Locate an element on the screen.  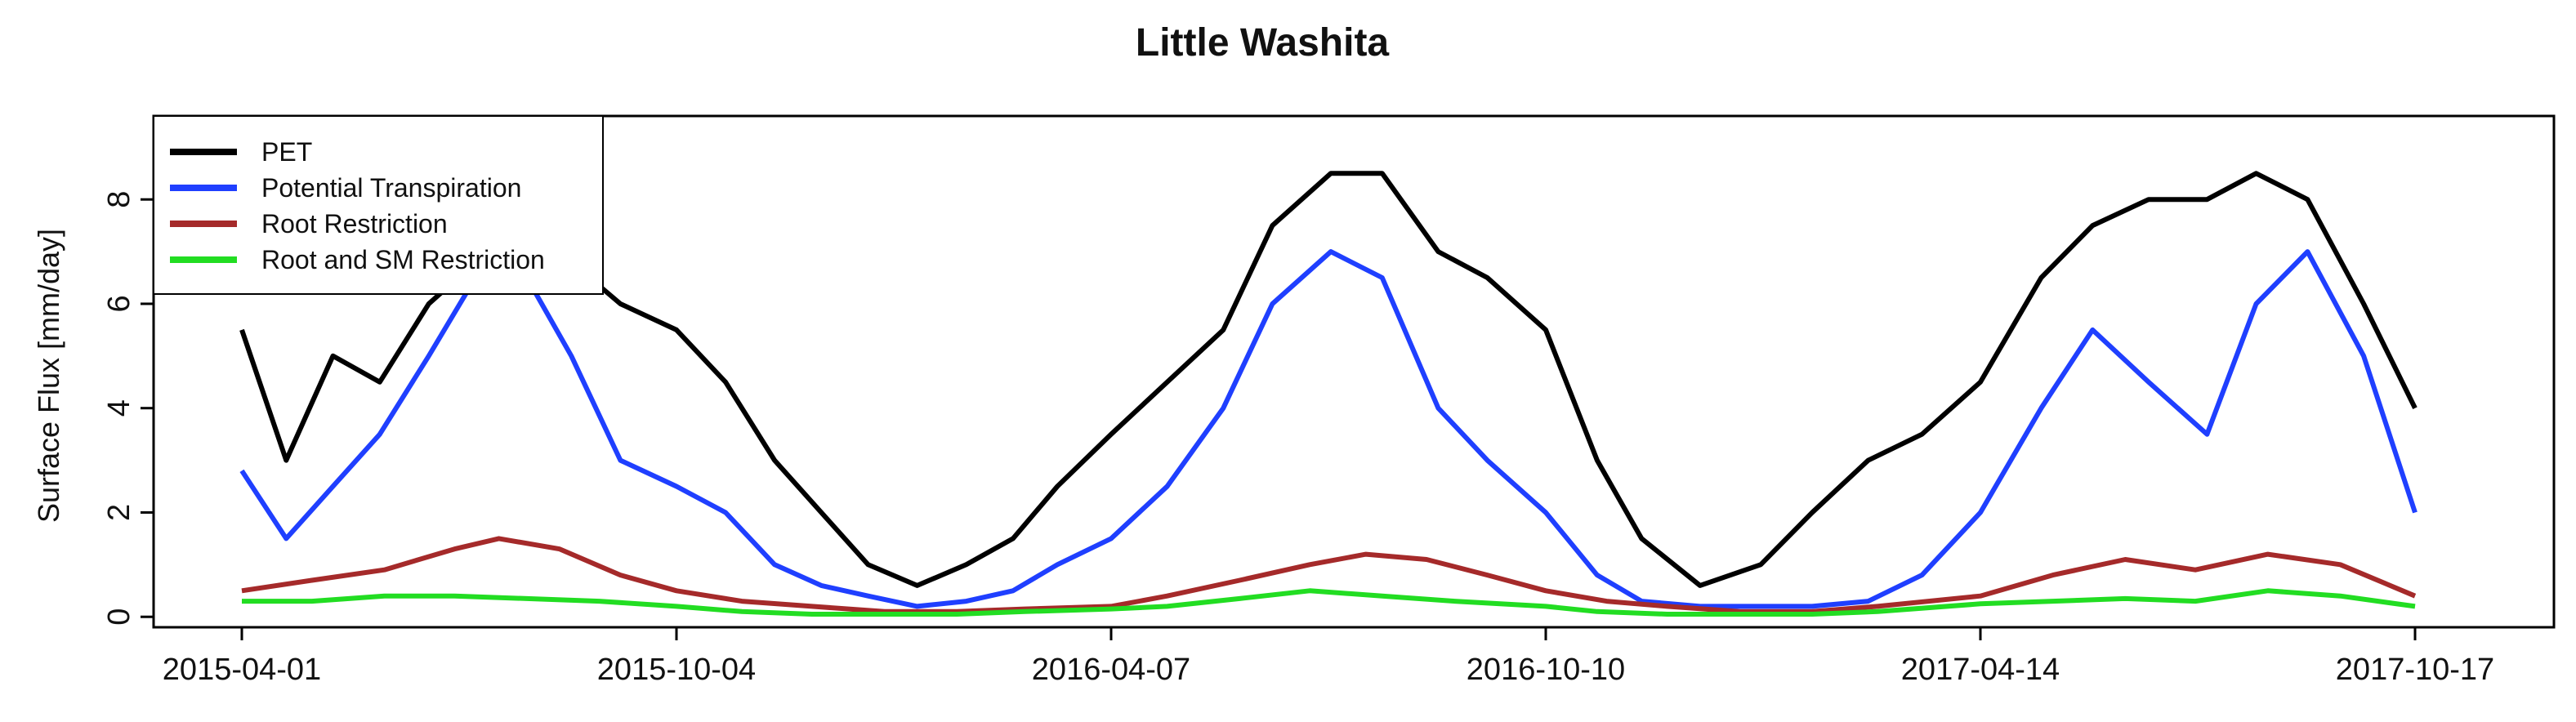
legend-label: Root Restriction is located at coordinates (354, 223).